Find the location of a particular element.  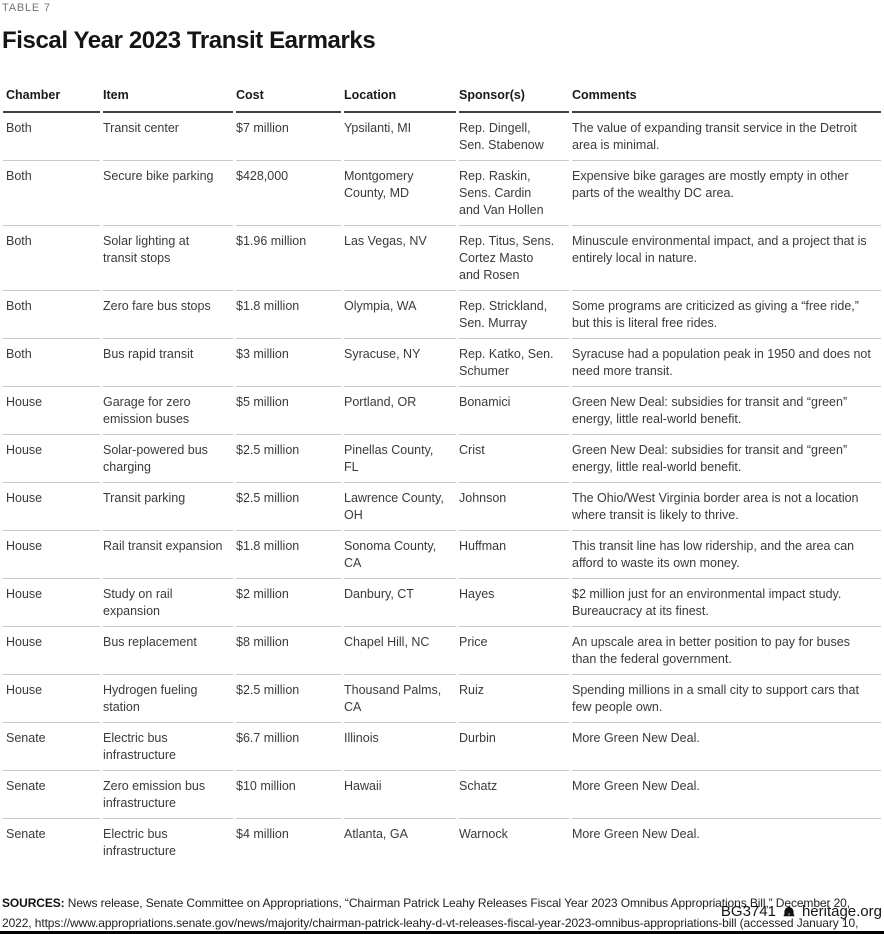

column-header-location: Location is located at coordinates (400, 100).